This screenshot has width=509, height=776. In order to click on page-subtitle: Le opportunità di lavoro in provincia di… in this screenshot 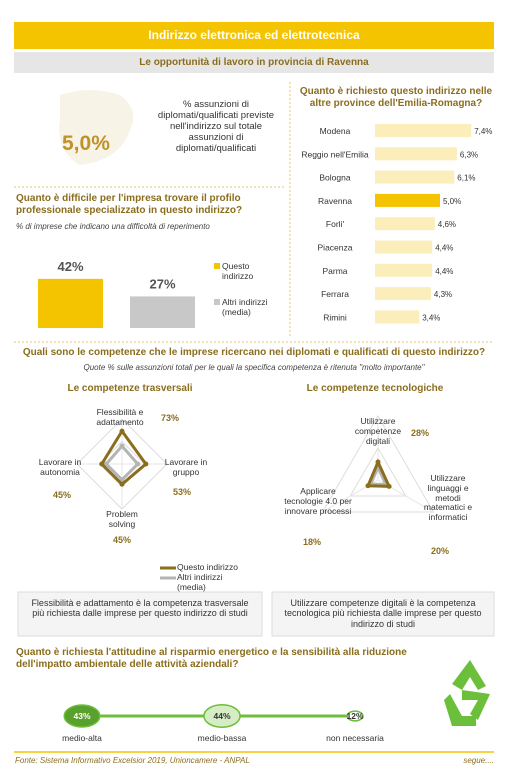, I will do `click(254, 62)`.